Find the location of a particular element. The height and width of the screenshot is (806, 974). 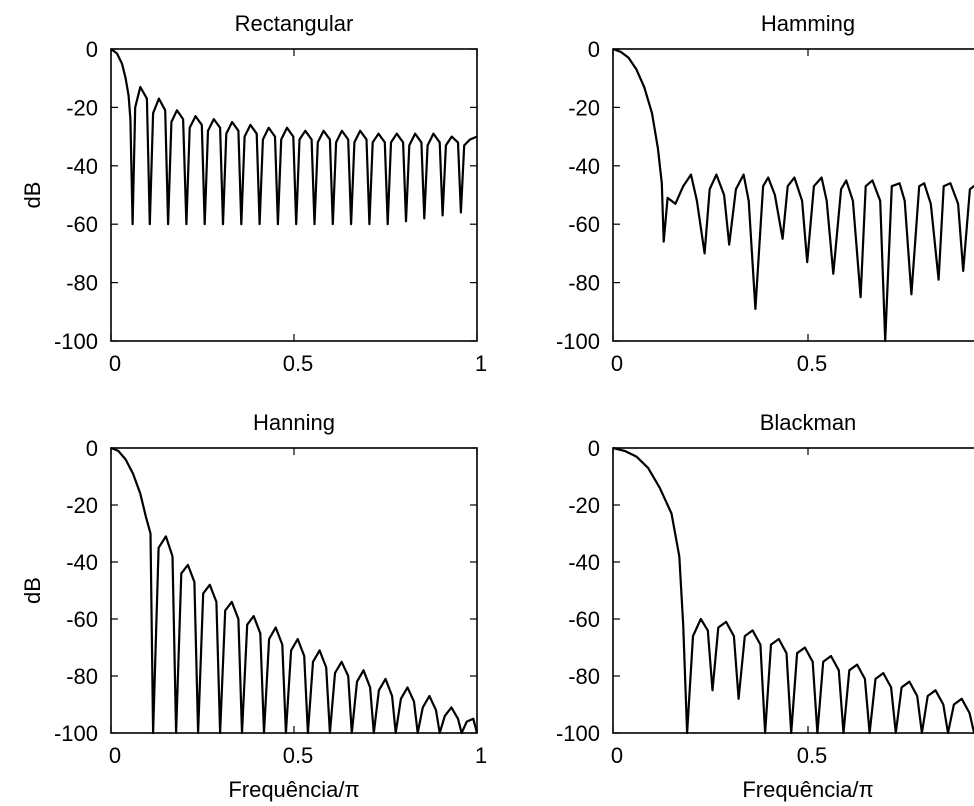

subplot-title: Blackman is located at coordinates (808, 422).